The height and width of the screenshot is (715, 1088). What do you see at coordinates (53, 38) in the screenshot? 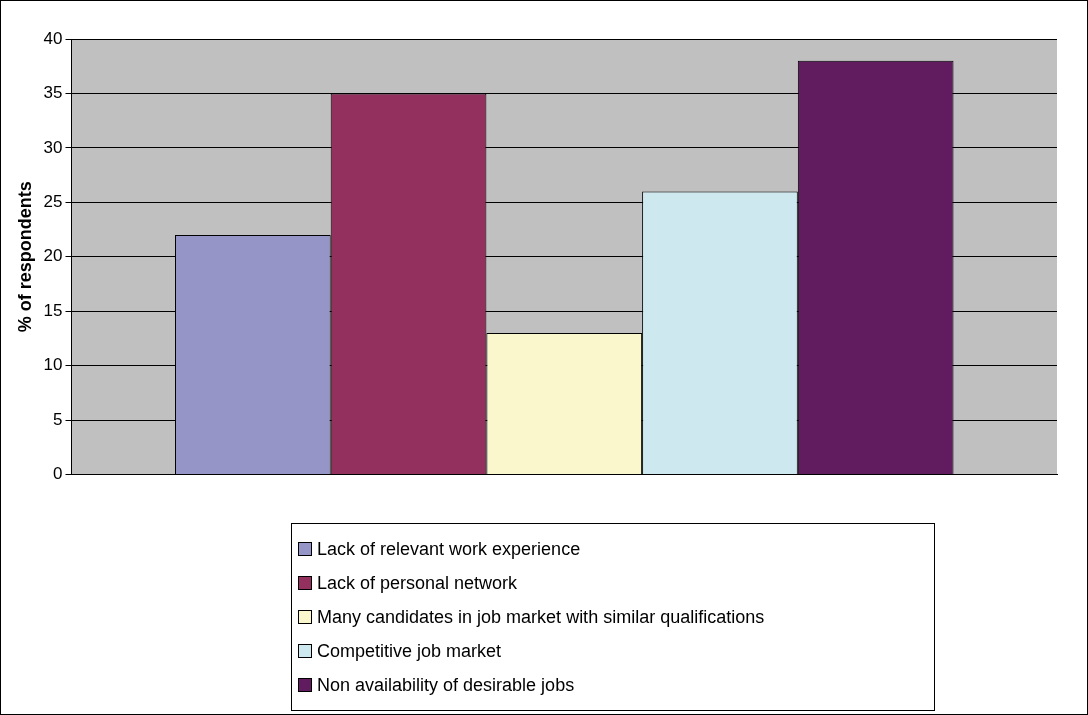
I see `y-tick-label: 40` at bounding box center [53, 38].